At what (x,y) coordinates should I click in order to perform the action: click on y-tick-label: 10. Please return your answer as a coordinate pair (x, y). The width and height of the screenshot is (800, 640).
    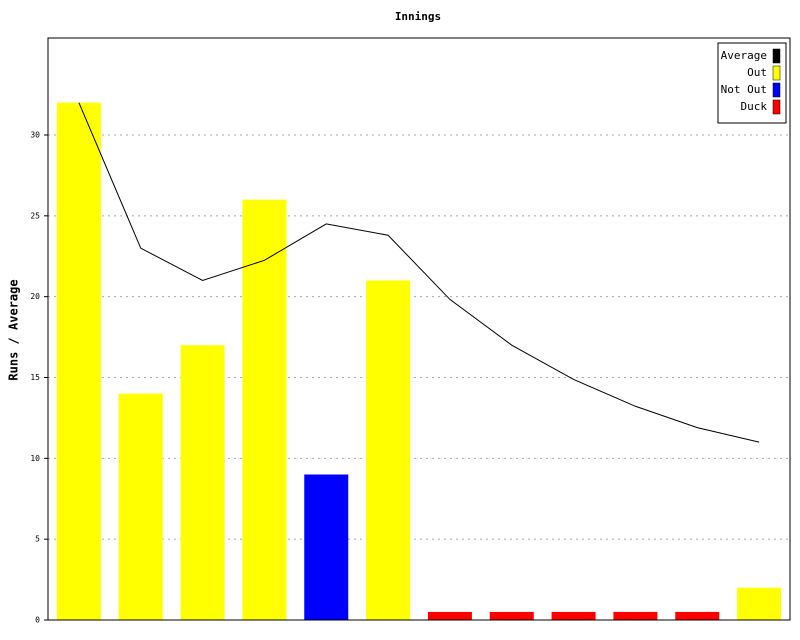
    Looking at the image, I should click on (35, 458).